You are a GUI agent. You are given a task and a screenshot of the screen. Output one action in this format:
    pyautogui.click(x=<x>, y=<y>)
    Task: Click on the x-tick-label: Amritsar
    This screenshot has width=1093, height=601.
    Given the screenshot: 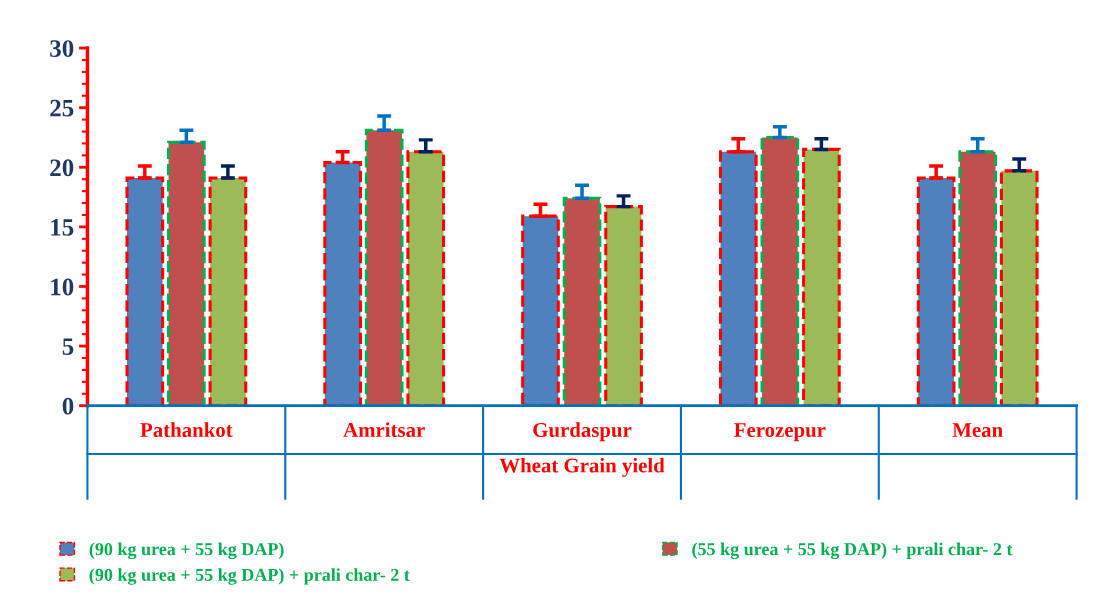 What is the action you would take?
    pyautogui.click(x=384, y=429)
    